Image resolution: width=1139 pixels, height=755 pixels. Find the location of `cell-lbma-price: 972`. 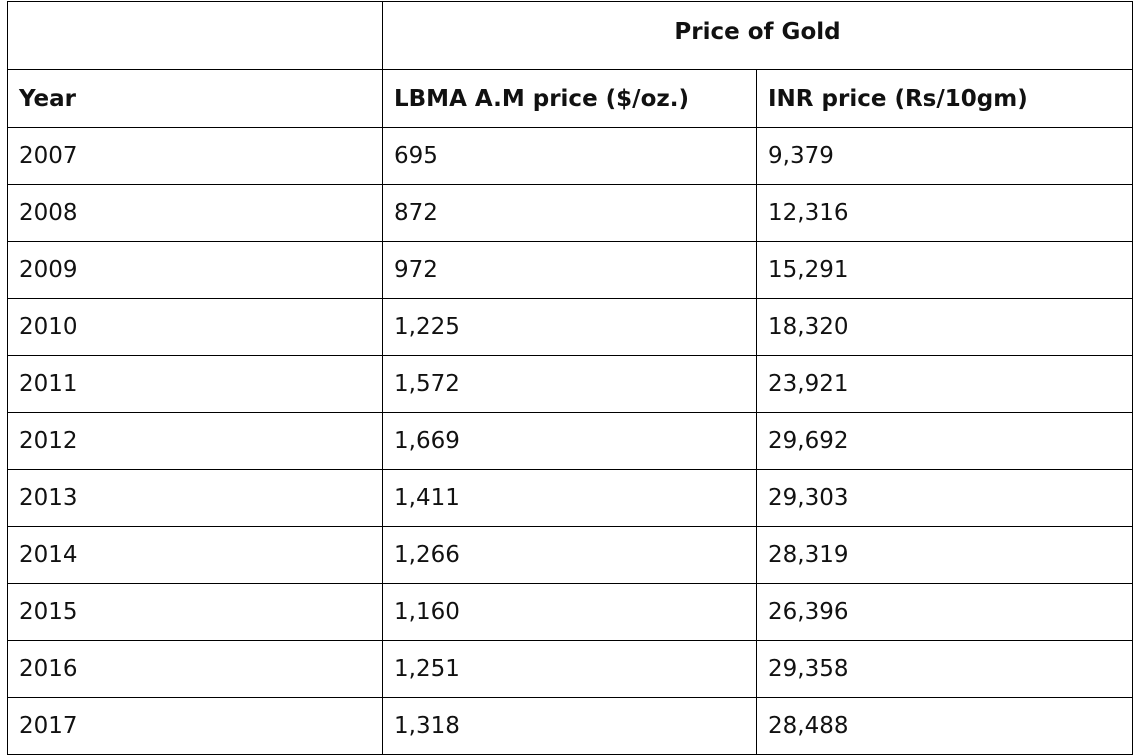

cell-lbma-price: 972 is located at coordinates (569, 270).